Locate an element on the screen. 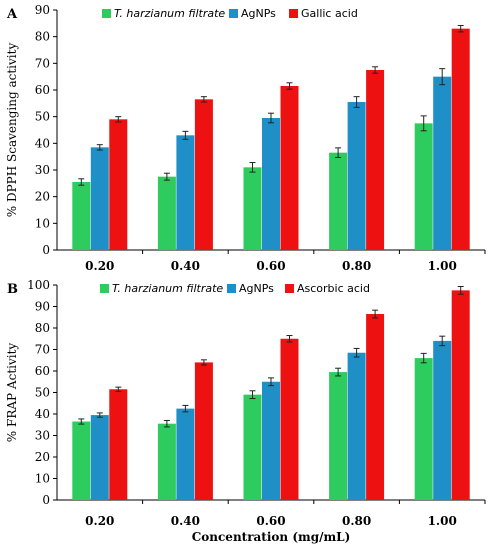 Image resolution: width=491 pixels, height=550 pixels. legend-entry: Ascorbic acid is located at coordinates (333, 288).